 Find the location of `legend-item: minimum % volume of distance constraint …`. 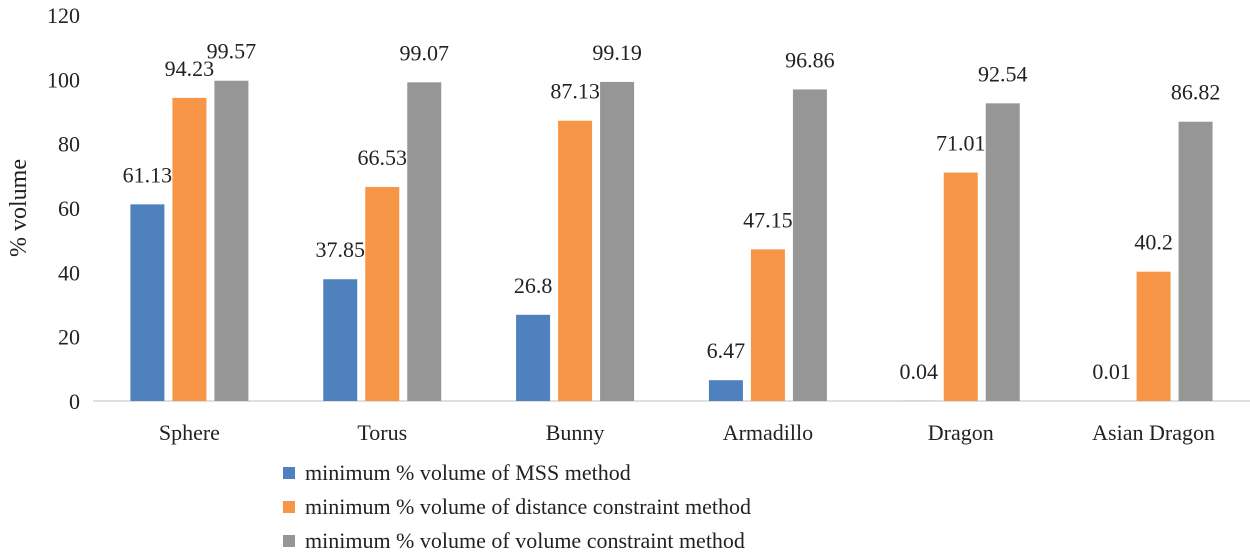

legend-item: minimum % volume of distance constraint … is located at coordinates (517, 507).